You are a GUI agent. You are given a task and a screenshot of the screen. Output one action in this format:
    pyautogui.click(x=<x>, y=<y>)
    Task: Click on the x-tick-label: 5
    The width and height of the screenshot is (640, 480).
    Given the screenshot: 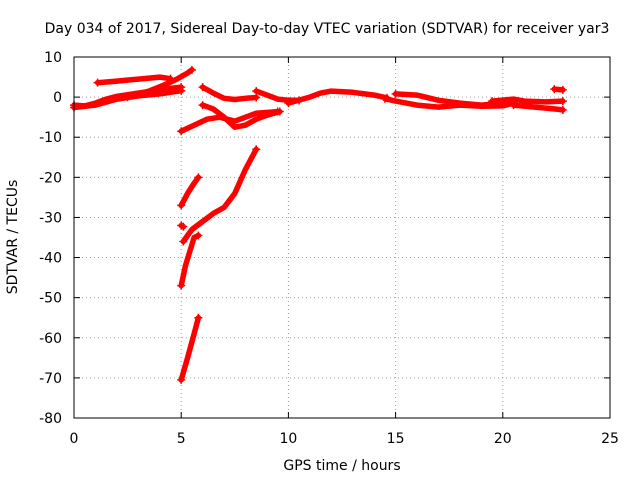 What is the action you would take?
    pyautogui.click(x=181, y=439)
    